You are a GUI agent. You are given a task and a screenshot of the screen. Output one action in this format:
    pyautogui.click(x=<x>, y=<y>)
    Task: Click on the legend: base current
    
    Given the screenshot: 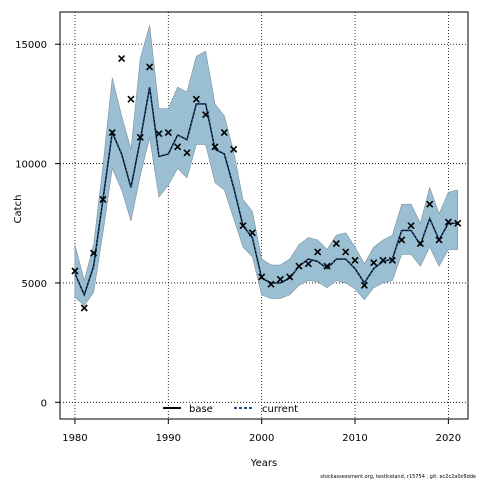 What is the action you would take?
    pyautogui.click(x=230, y=409)
    